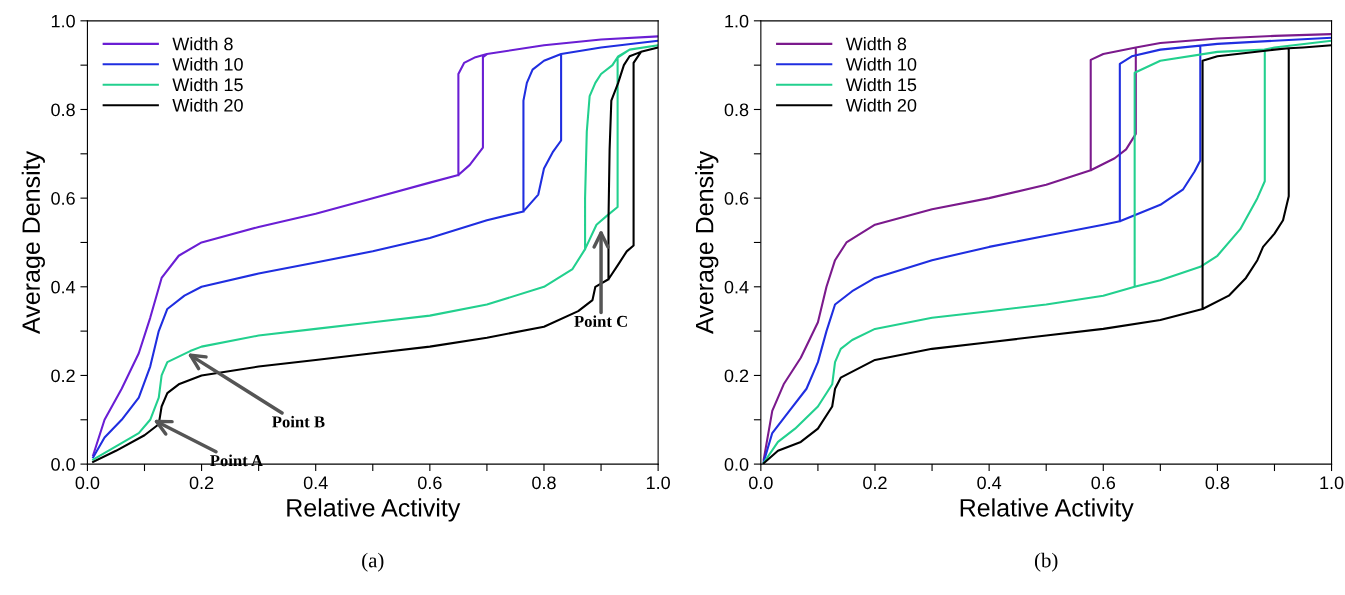  What do you see at coordinates (600, 321) in the screenshot?
I see `annotation: Point C` at bounding box center [600, 321].